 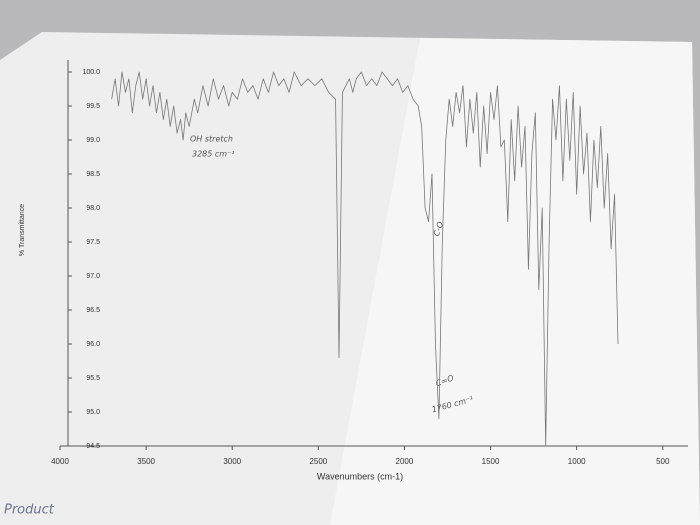 What do you see at coordinates (60, 461) in the screenshot?
I see `x-tick-label: 4000` at bounding box center [60, 461].